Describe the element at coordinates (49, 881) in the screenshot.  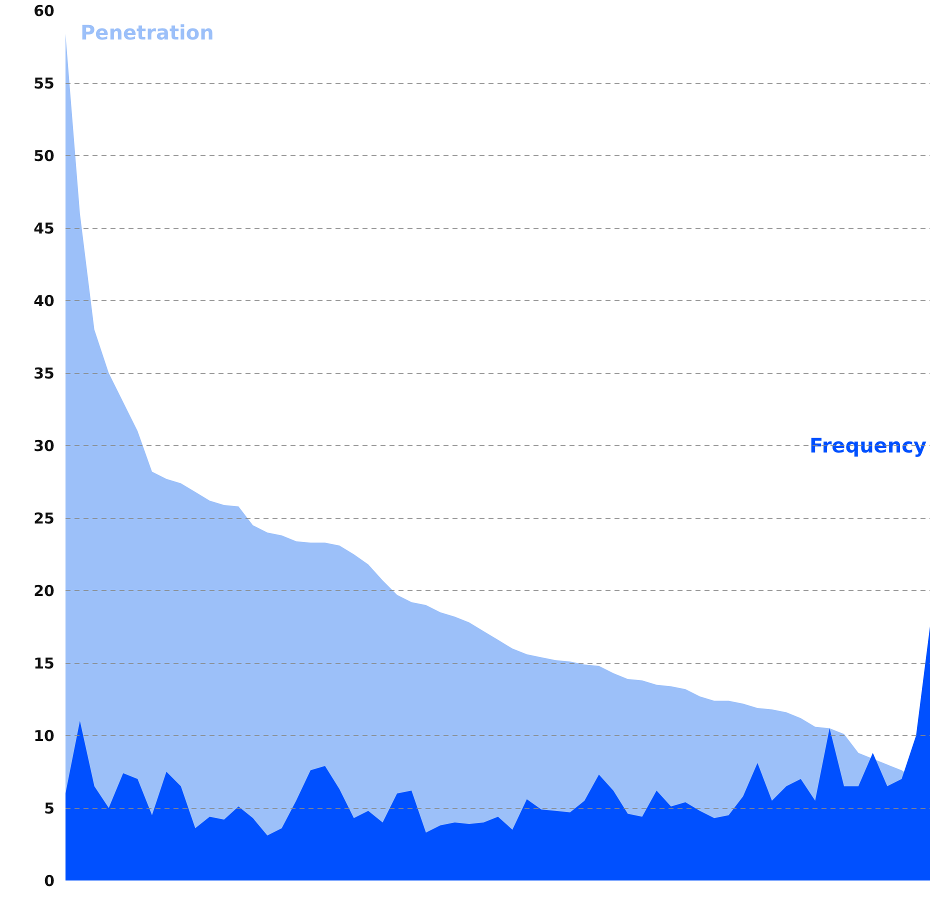
I see `y-tick-label: 0` at that location.